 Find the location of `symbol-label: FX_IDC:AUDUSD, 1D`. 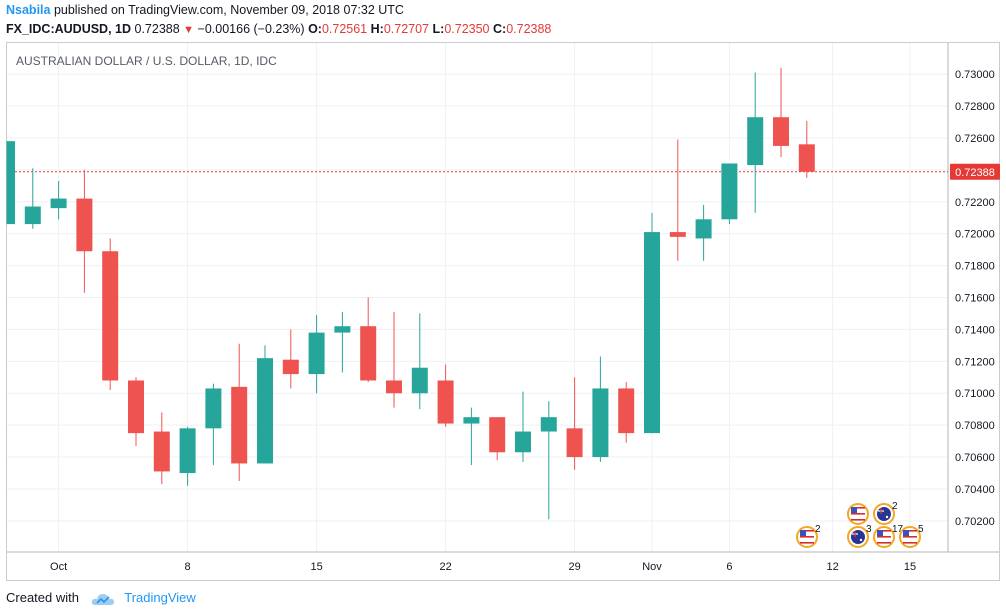

symbol-label: FX_IDC:AUDUSD, 1D is located at coordinates (69, 29).